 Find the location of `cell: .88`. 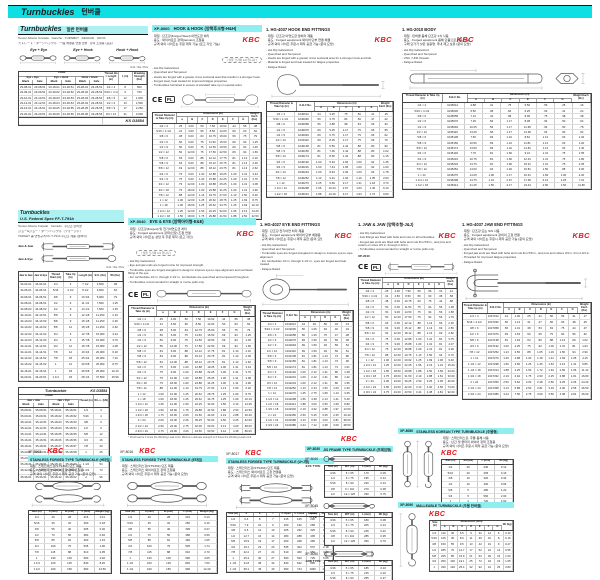

cell: .88 is located at coordinates (419, 333).